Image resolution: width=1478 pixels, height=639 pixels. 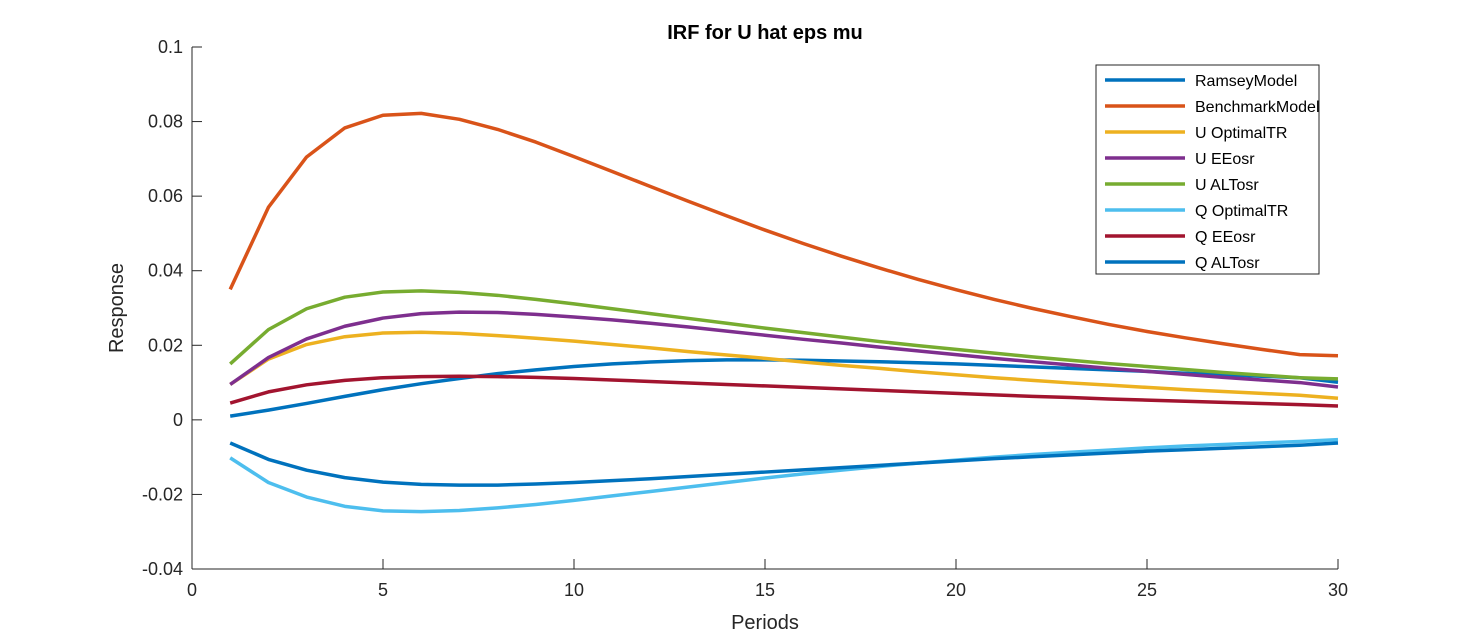 What do you see at coordinates (165, 196) in the screenshot?
I see `y-tick-label: 0.06` at bounding box center [165, 196].